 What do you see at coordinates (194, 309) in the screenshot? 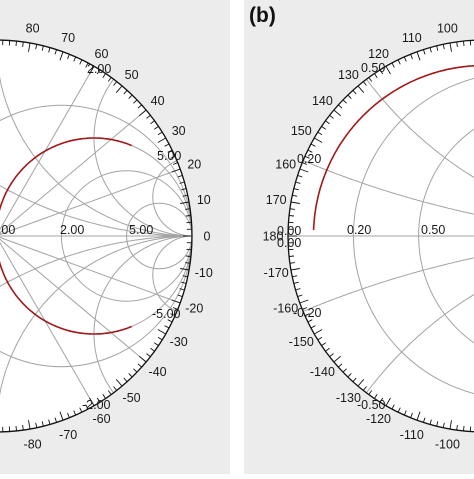
I see `angle-label: -20` at bounding box center [194, 309].